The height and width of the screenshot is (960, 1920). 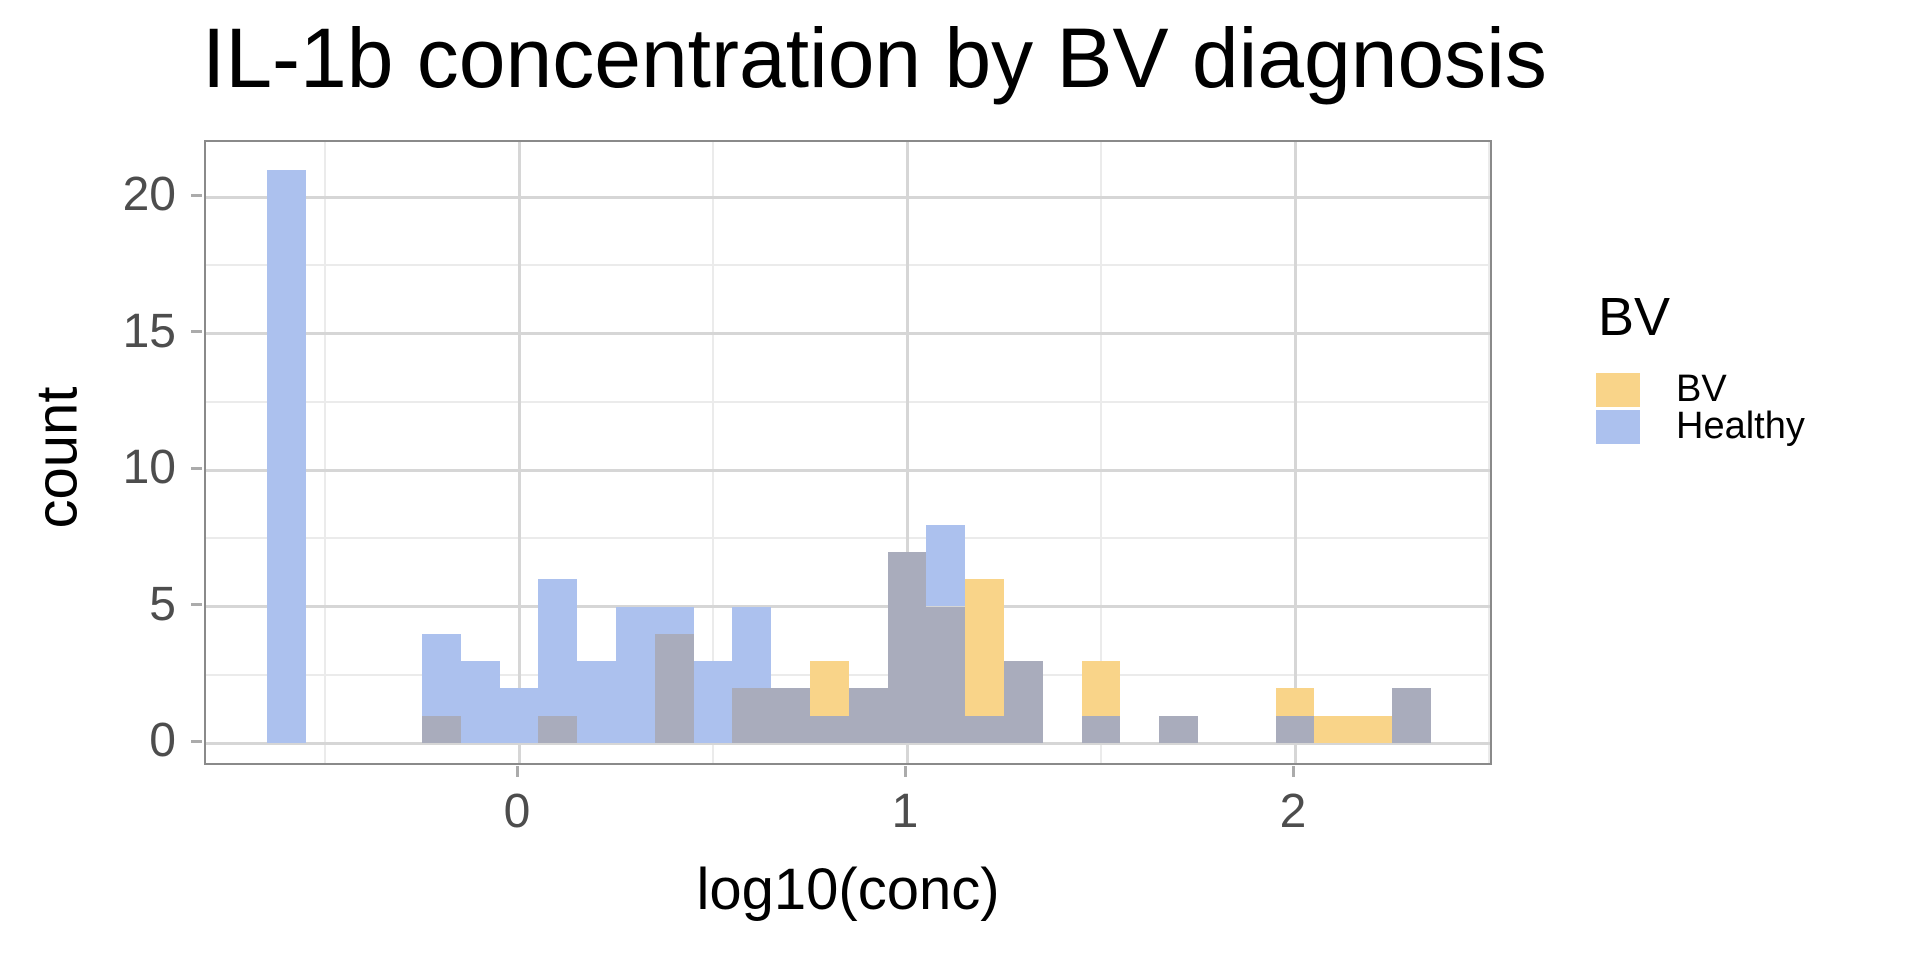 What do you see at coordinates (149, 194) in the screenshot?
I see `y-tick-label: 20` at bounding box center [149, 194].